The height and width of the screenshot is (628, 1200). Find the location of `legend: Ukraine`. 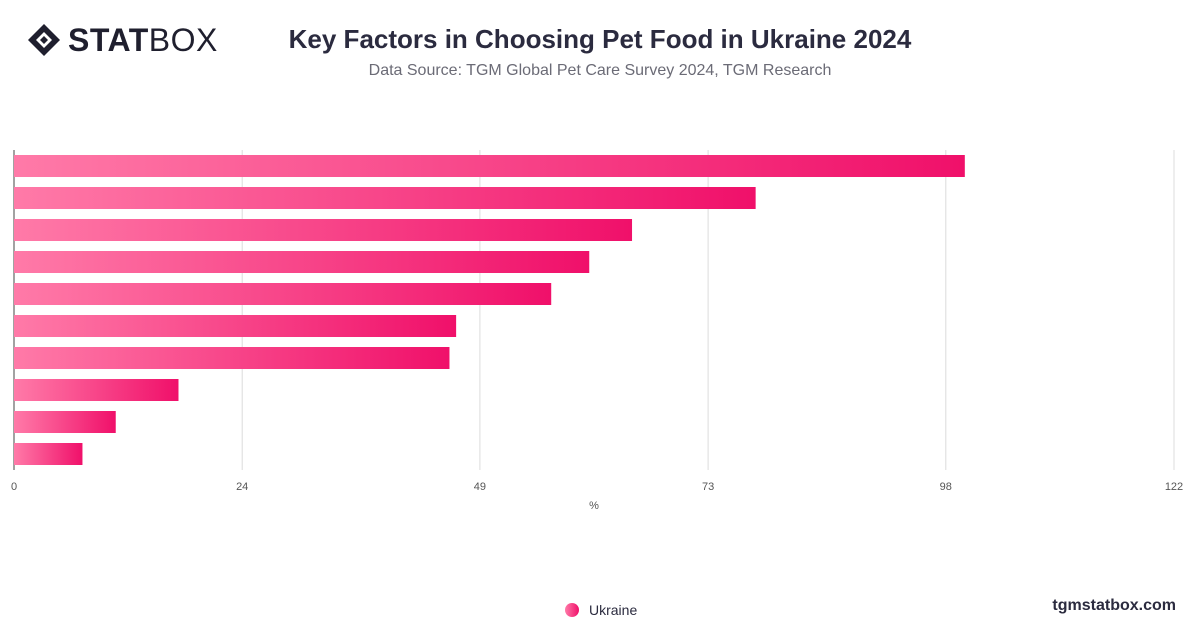

legend: Ukraine is located at coordinates (601, 610).